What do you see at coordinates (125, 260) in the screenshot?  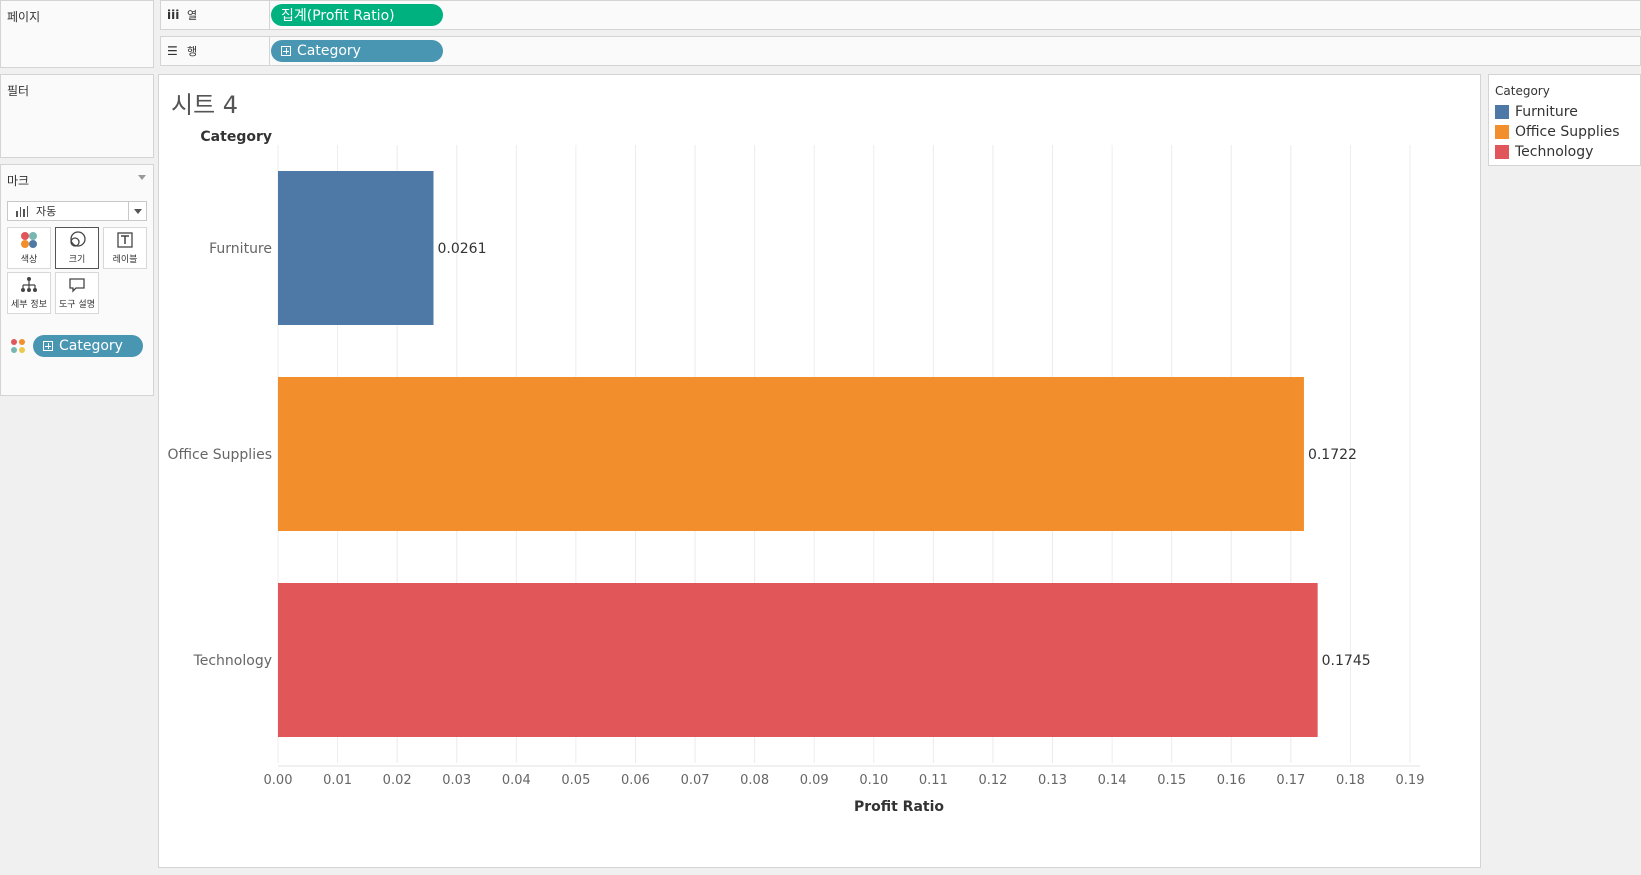 I see `label-button-label: 레이블` at bounding box center [125, 260].